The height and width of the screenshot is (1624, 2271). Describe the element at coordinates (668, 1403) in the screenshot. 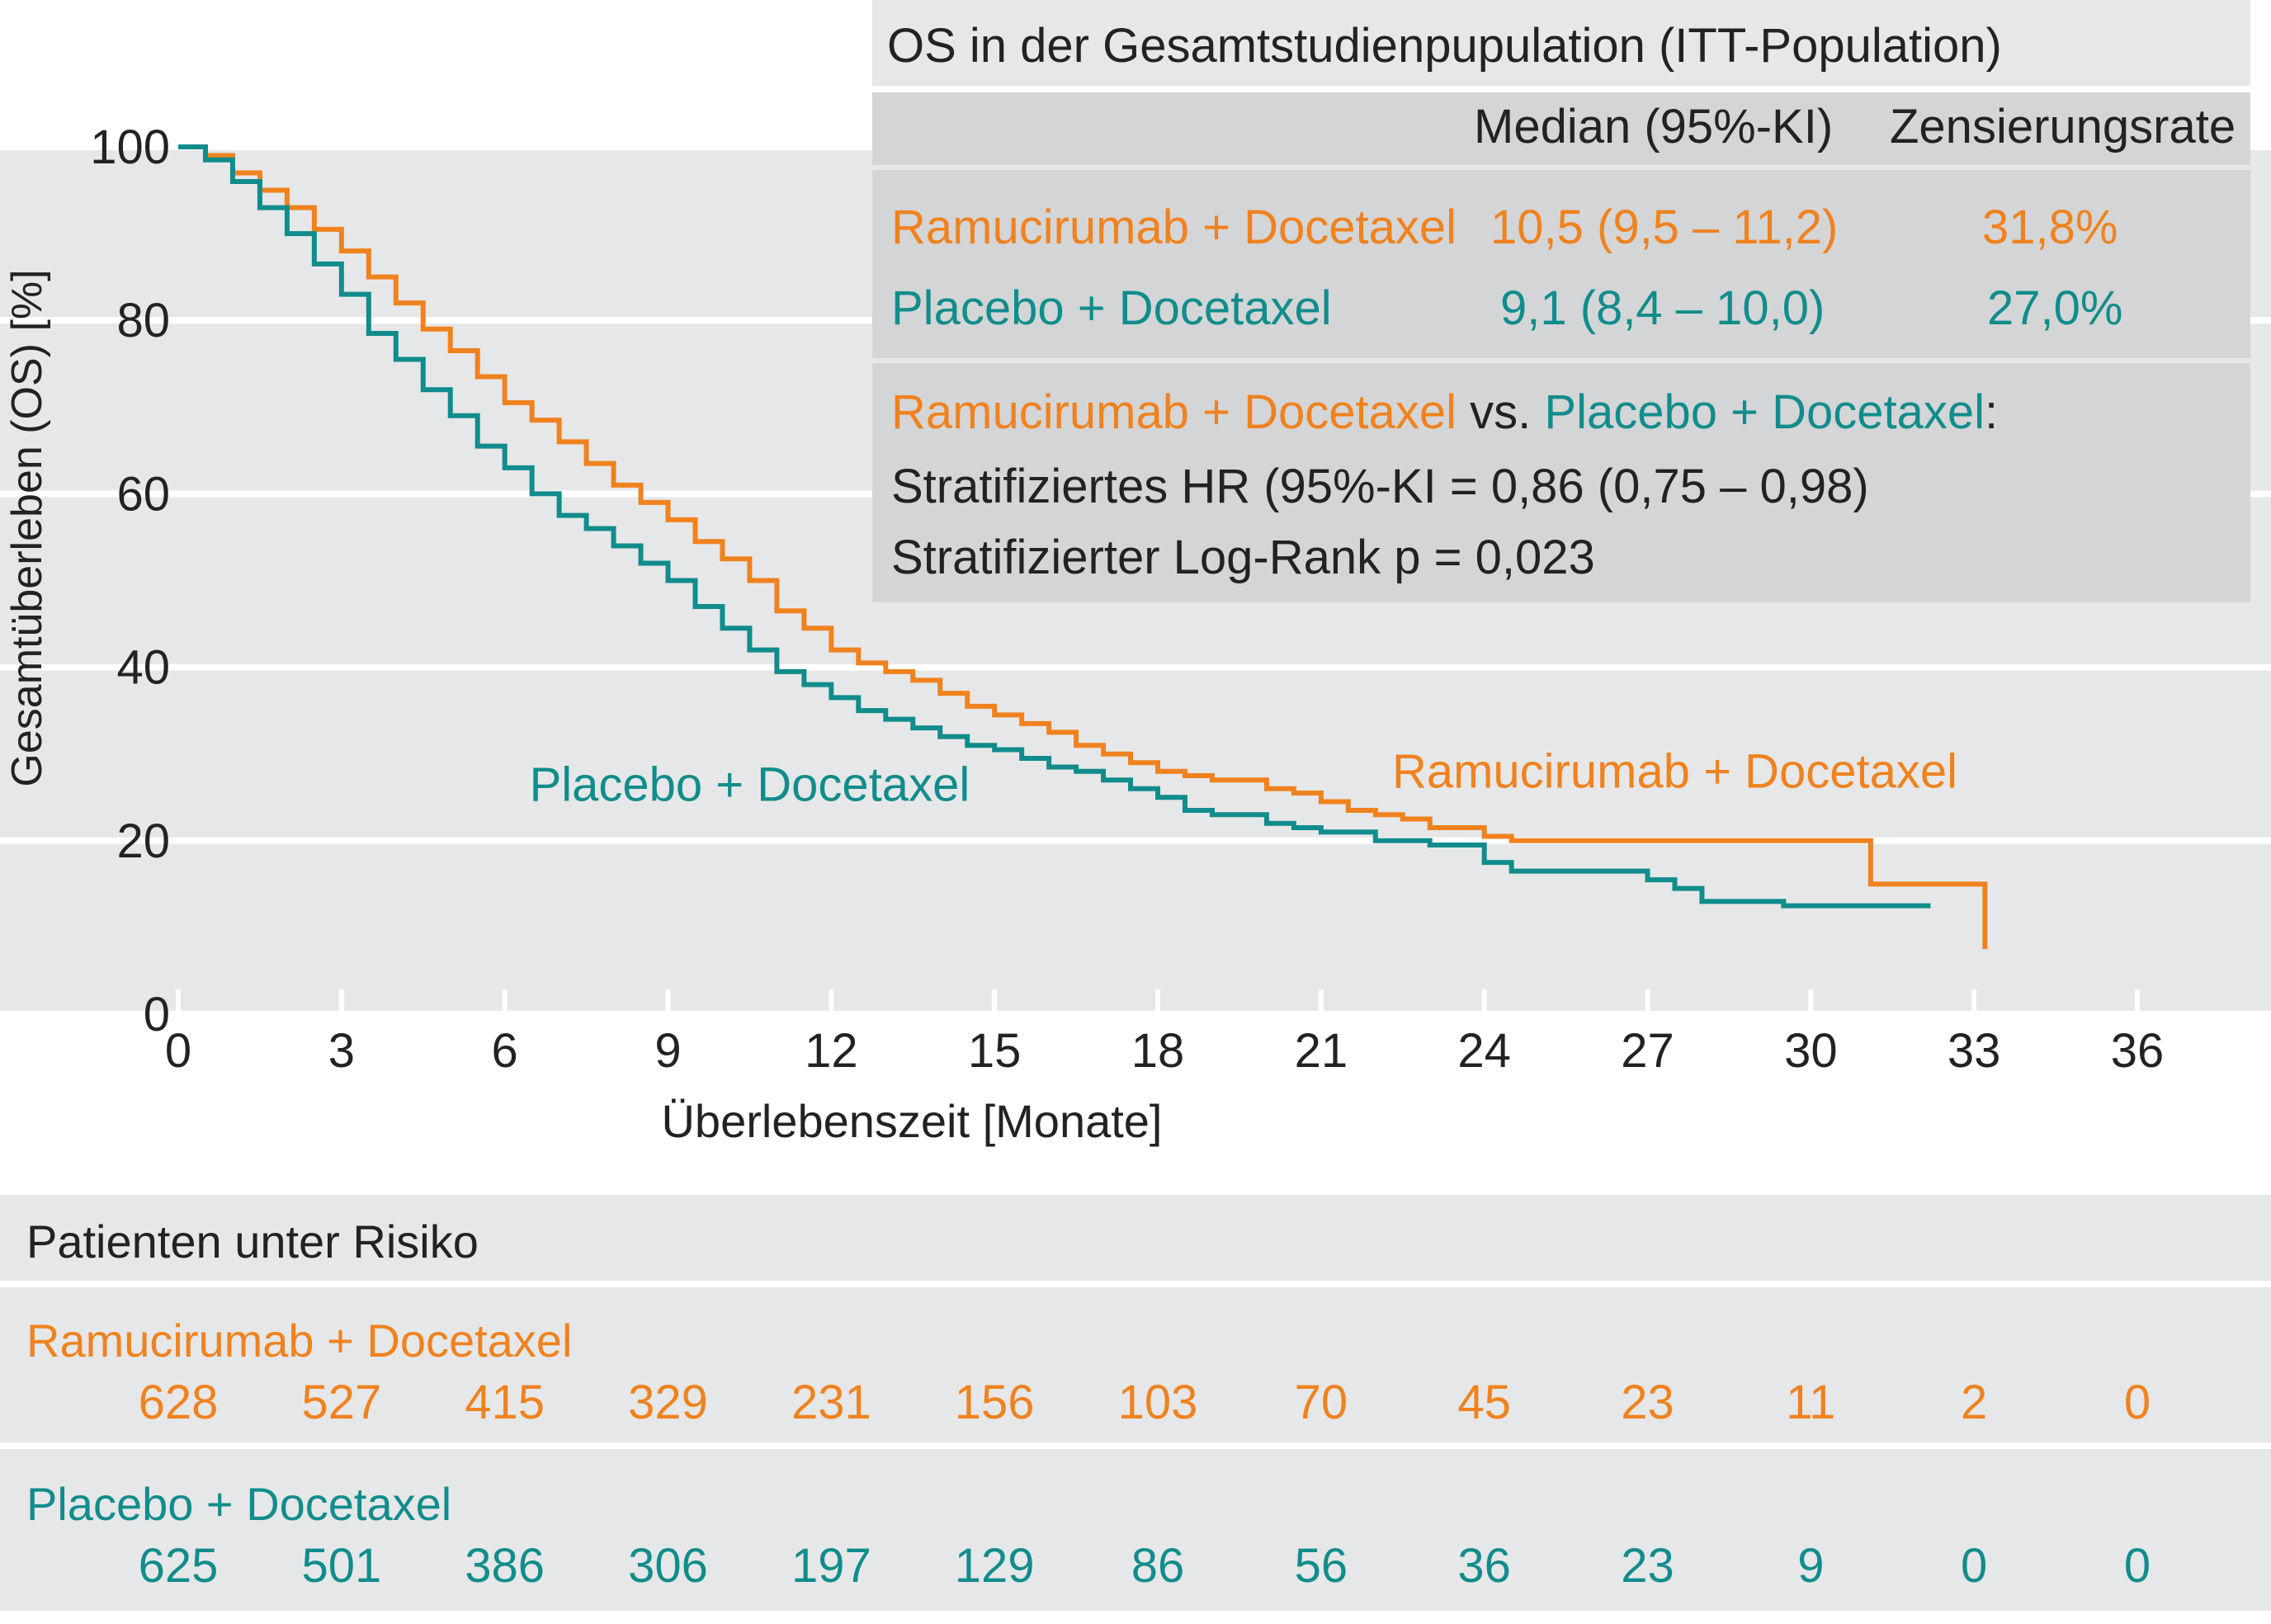

I see `risk-count: 329` at that location.